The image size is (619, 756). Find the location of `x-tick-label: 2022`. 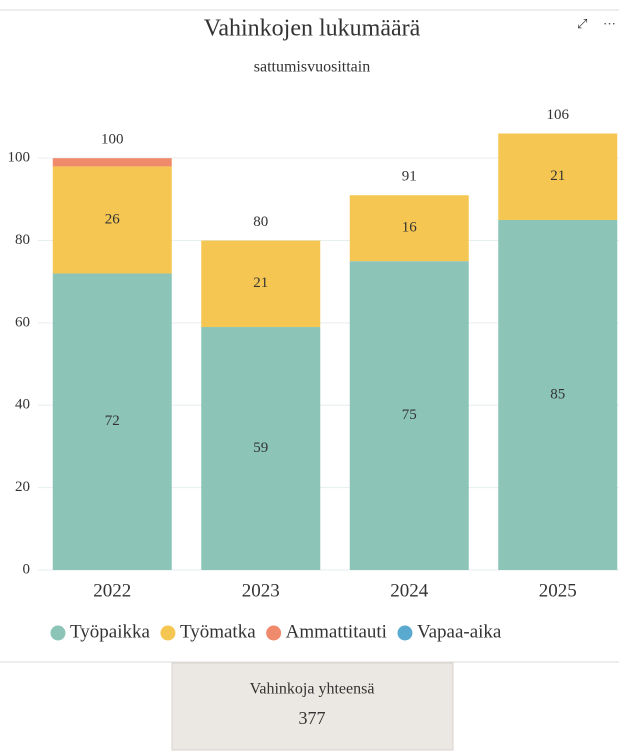

x-tick-label: 2022 is located at coordinates (112, 590).